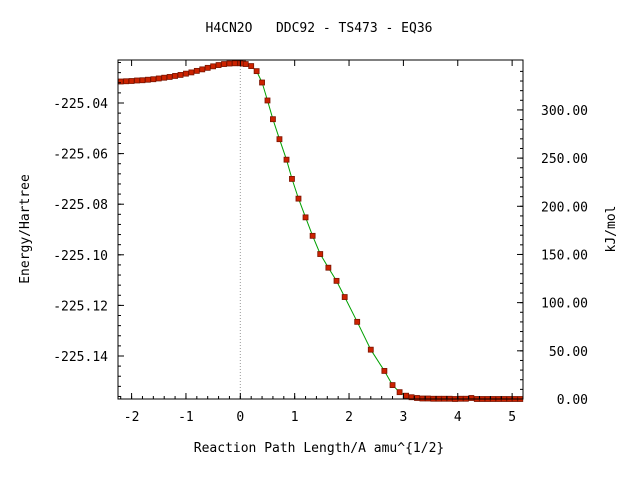 This screenshot has width=640, height=480. I want to click on x-axis-label: Reaction Path Length/A amu^{1/2}, so click(319, 448).